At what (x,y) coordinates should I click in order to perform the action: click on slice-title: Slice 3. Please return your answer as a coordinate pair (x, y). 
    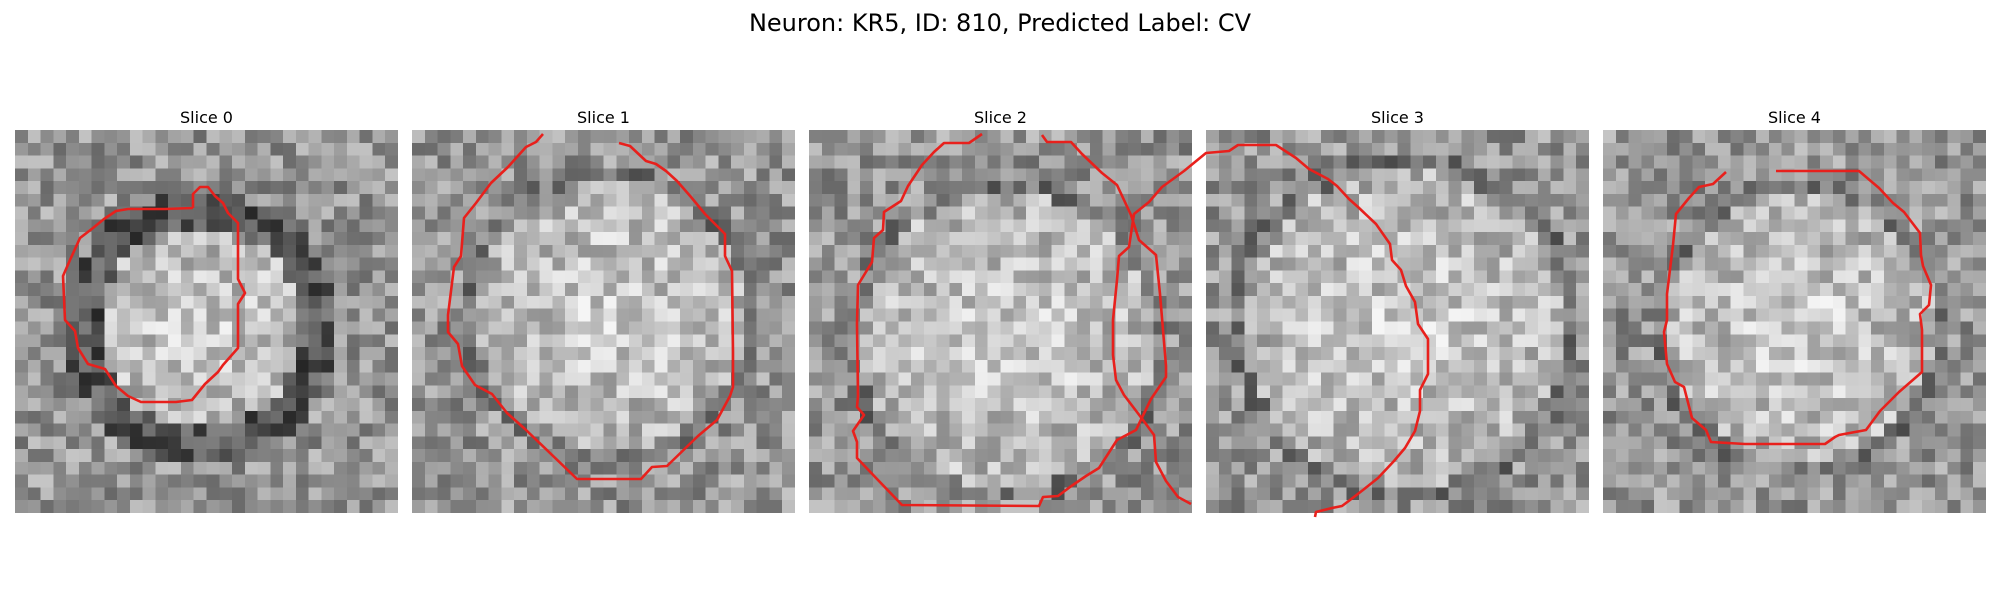
    Looking at the image, I should click on (1397, 117).